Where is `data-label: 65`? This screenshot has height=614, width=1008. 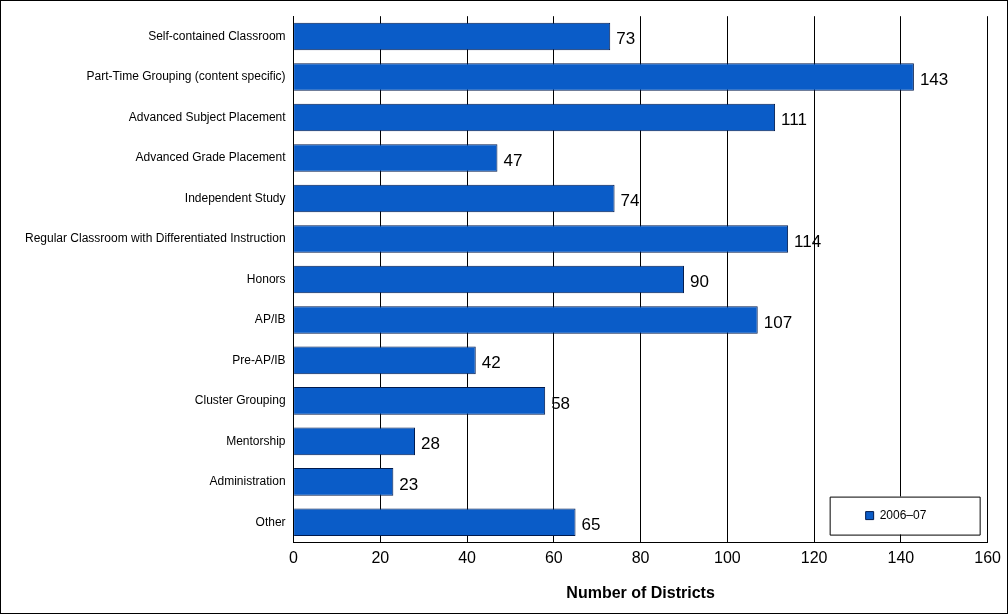 data-label: 65 is located at coordinates (591, 525).